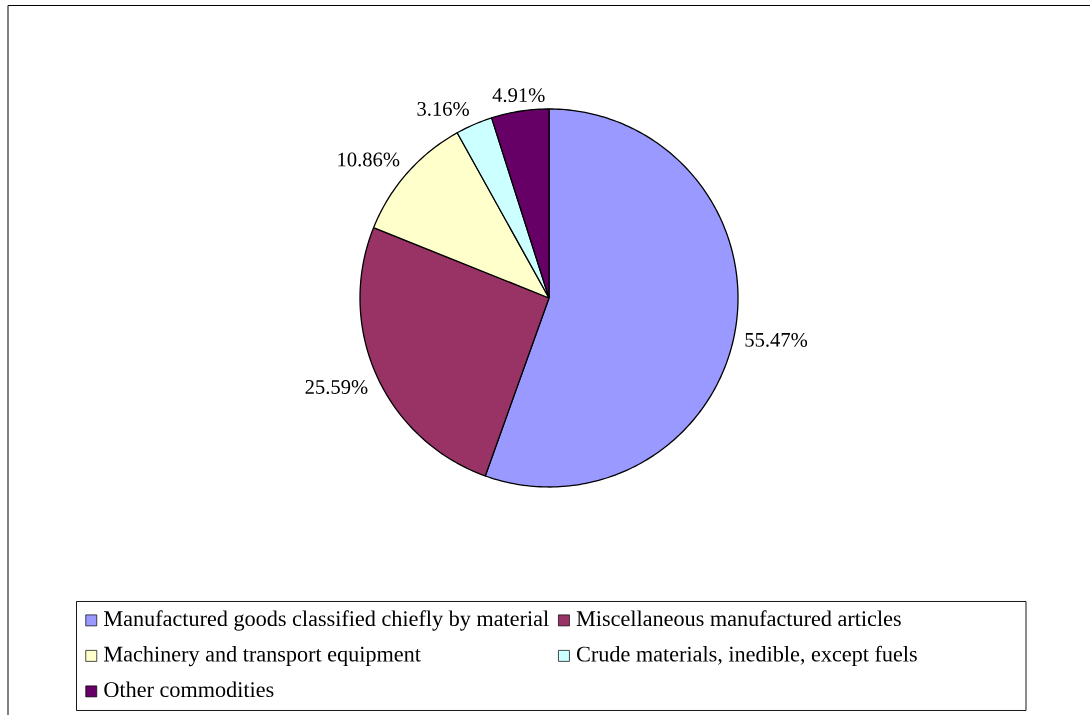 Image resolution: width=1090 pixels, height=715 pixels. Describe the element at coordinates (262, 656) in the screenshot. I see `legend-label: Machinery and transport equipment` at that location.